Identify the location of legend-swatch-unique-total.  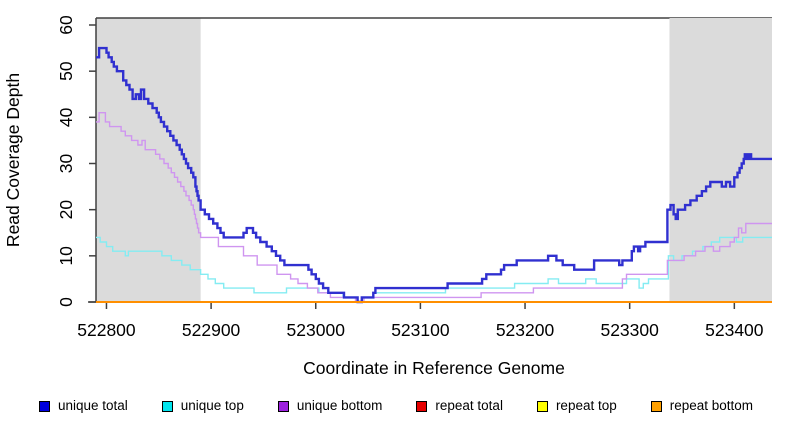
(44, 406).